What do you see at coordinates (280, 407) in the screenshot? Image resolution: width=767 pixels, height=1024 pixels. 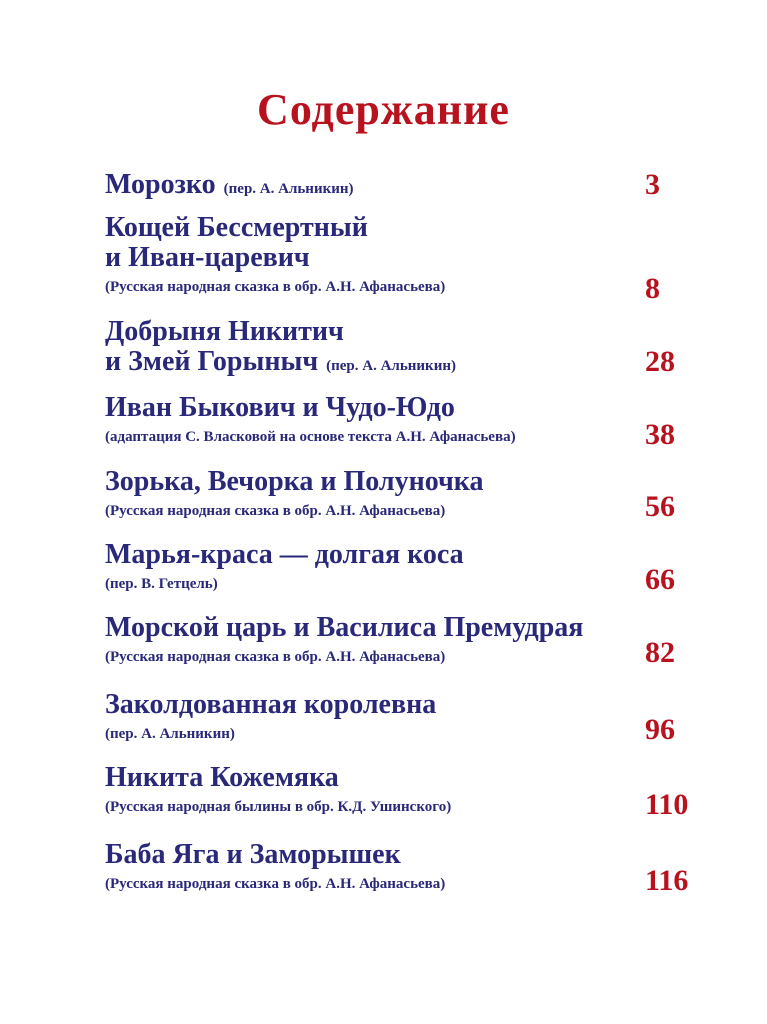 I see `entry-title-text: Иван Быкович и Чудо-Юдо` at bounding box center [280, 407].